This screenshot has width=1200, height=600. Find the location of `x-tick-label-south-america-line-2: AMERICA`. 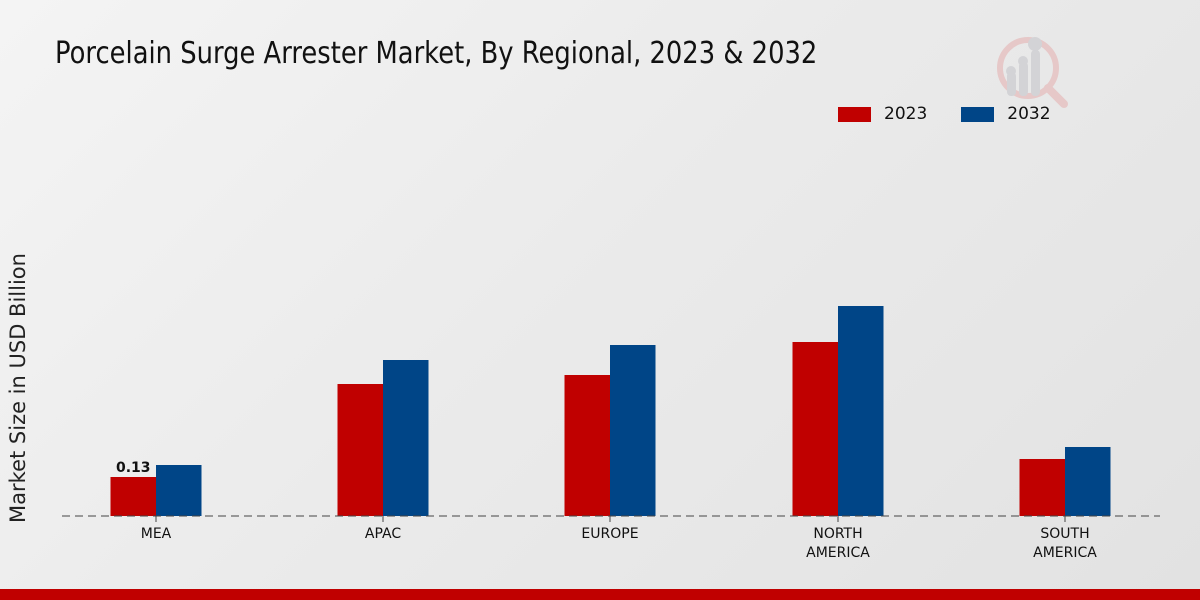

x-tick-label-south-america-line-2: AMERICA is located at coordinates (1065, 553).